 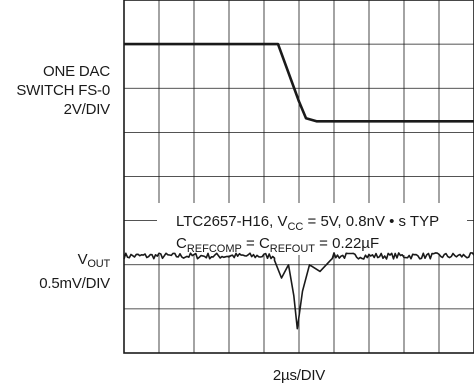 What do you see at coordinates (347, 243) in the screenshot?
I see `annotation-line-2-suffix: = 0.22µF` at bounding box center [347, 243].